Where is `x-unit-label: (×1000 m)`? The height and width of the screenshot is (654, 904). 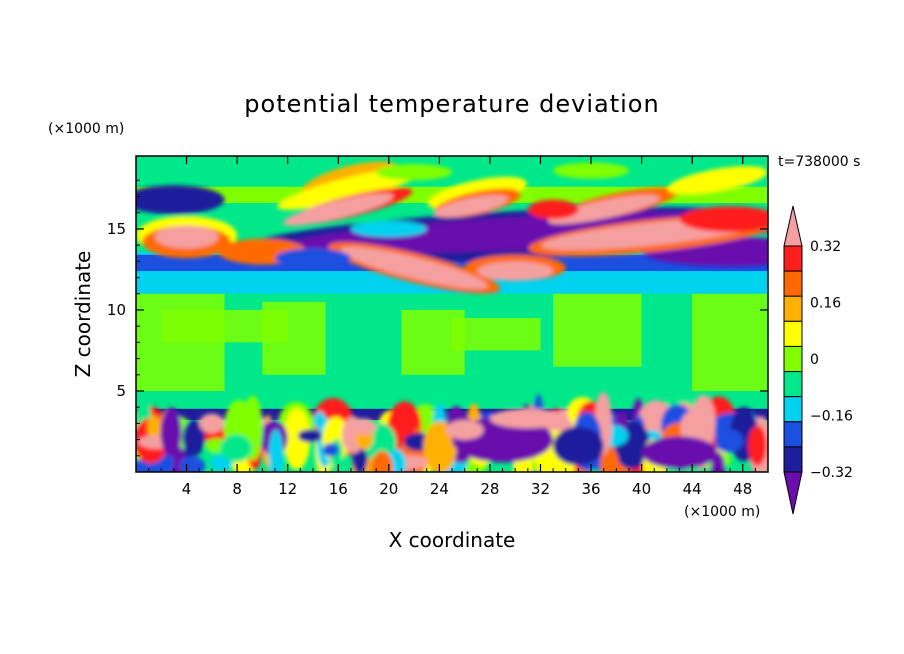
x-unit-label: (×1000 m) is located at coordinates (722, 512).